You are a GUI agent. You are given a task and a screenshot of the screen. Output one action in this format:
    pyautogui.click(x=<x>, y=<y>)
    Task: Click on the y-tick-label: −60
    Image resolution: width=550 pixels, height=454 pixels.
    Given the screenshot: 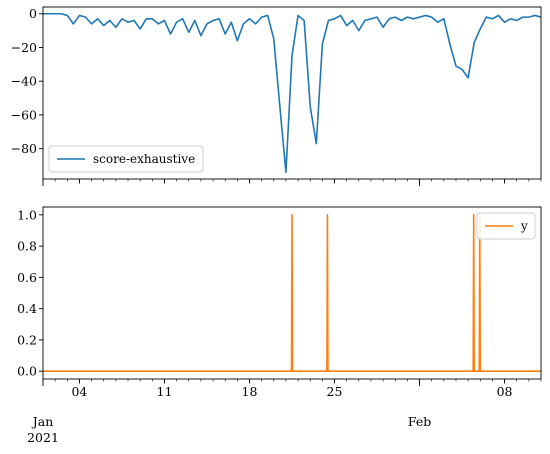 What is the action you would take?
    pyautogui.click(x=24, y=114)
    